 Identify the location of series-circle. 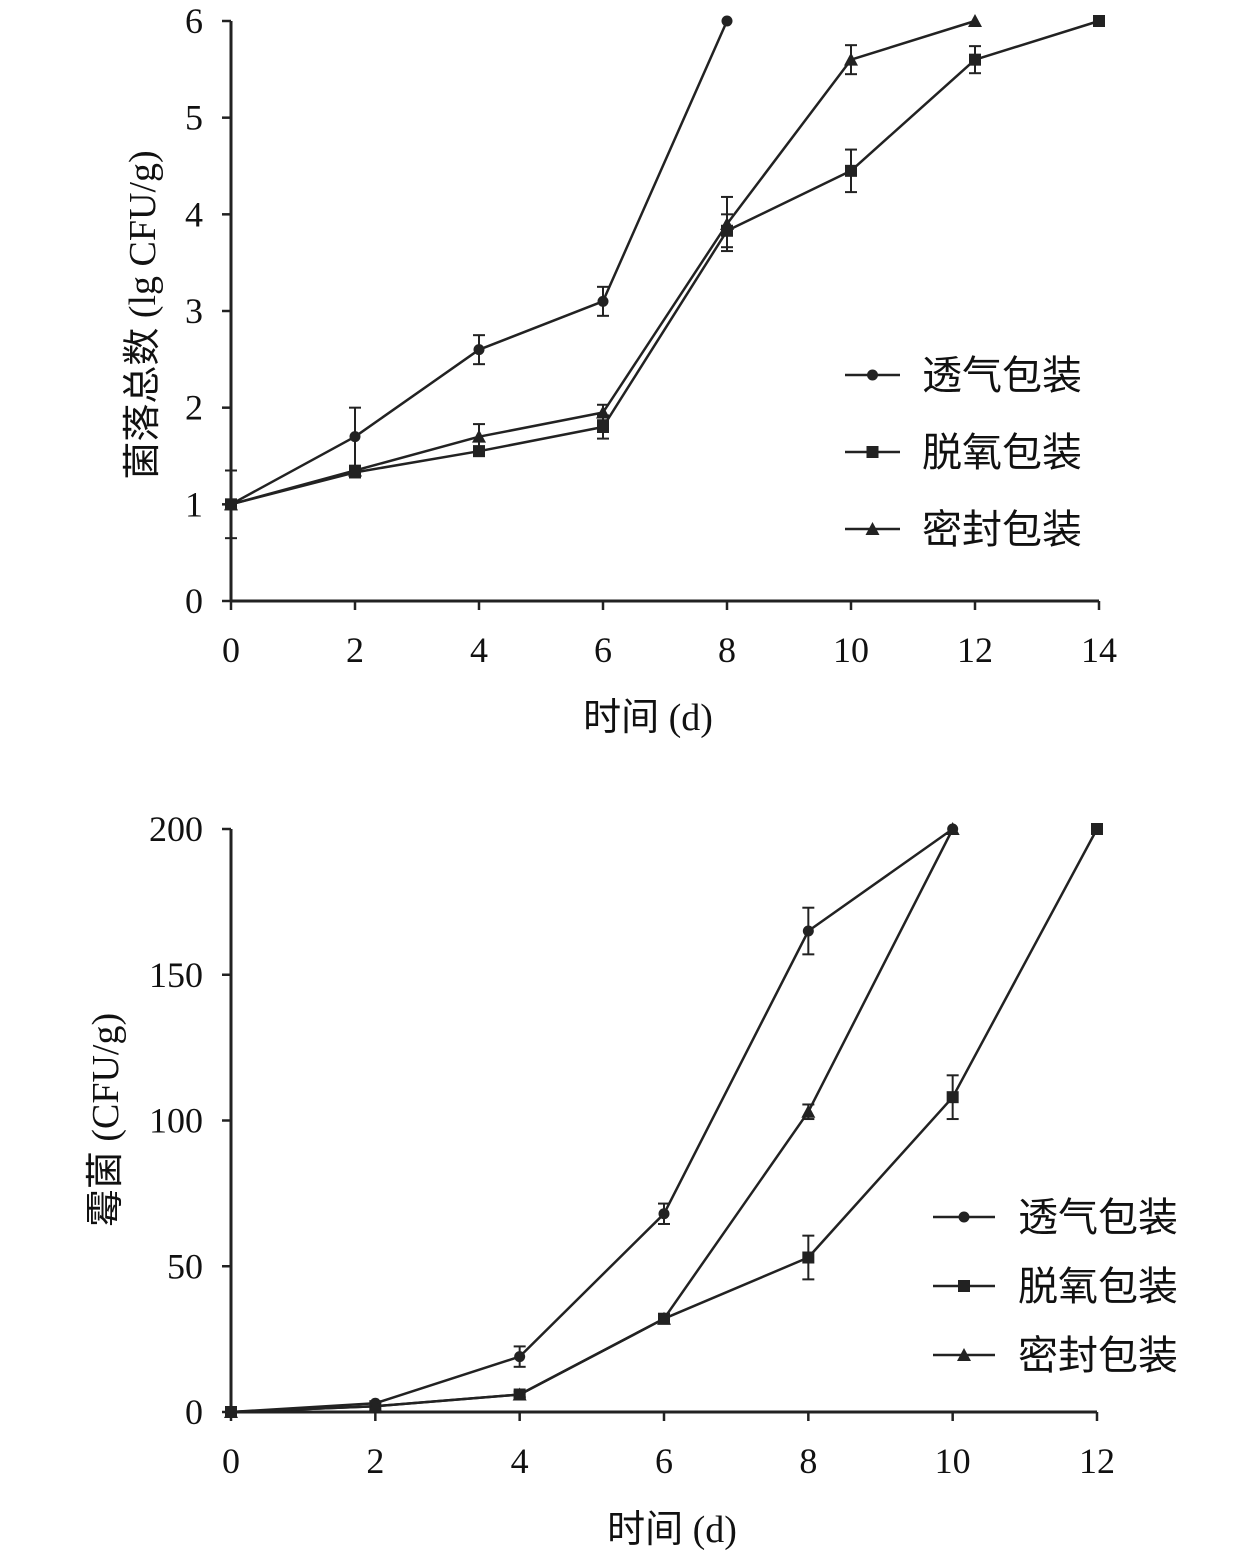
(479, 277).